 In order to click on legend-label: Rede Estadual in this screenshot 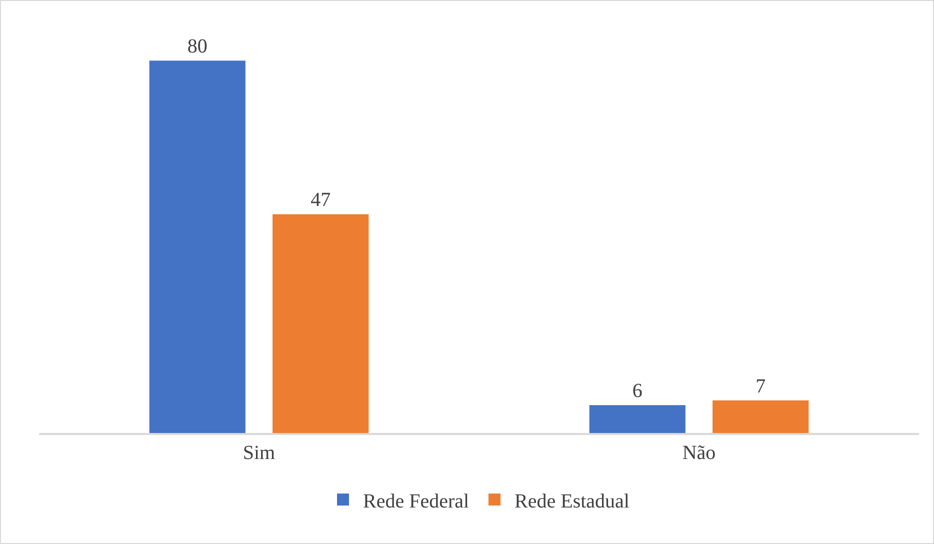, I will do `click(572, 501)`.